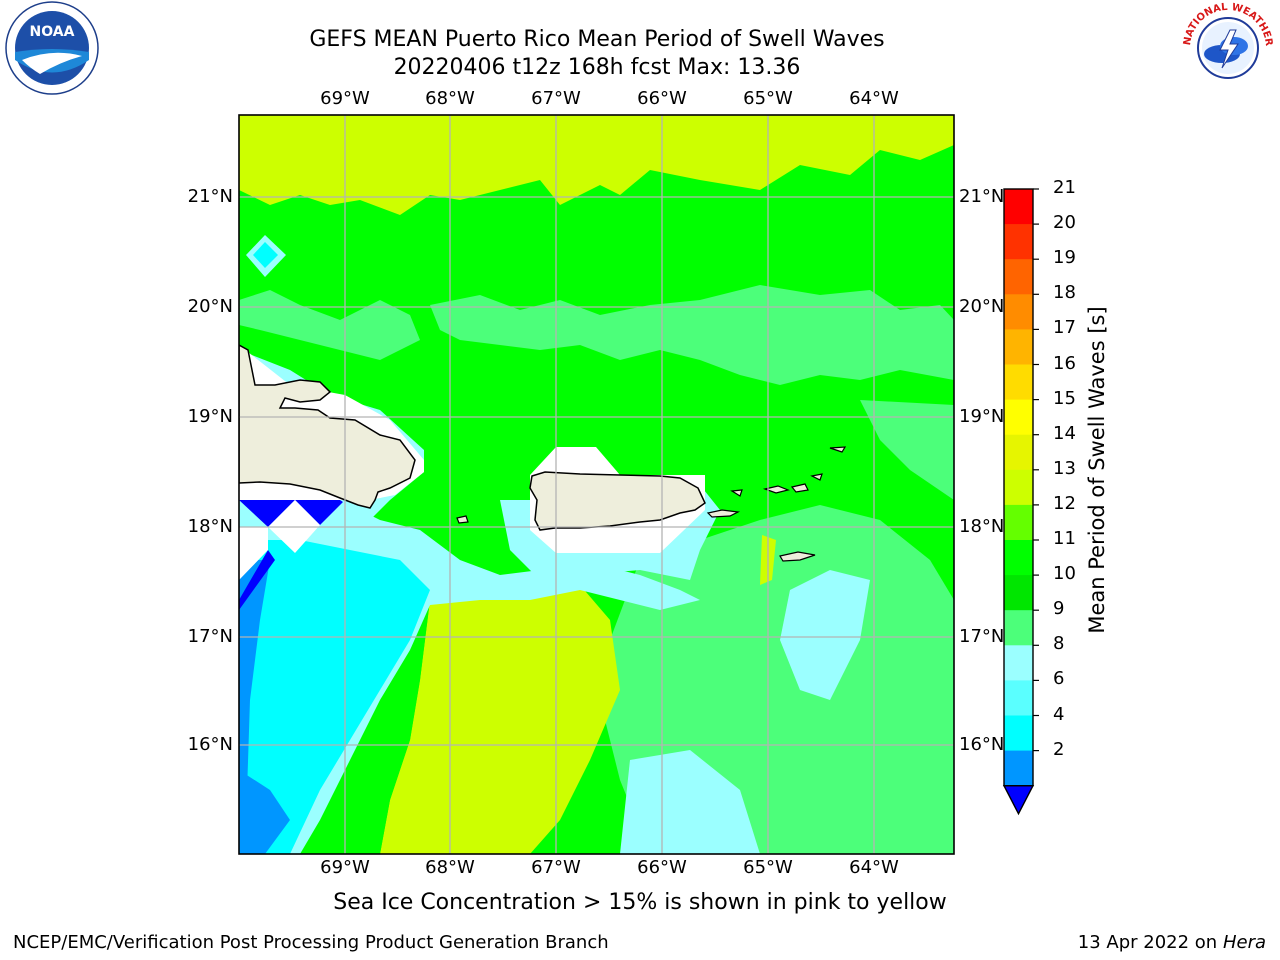 The image size is (1280, 960). What do you see at coordinates (292, 513) in the screenshot?
I see `field-darkblue-nw` at bounding box center [292, 513].